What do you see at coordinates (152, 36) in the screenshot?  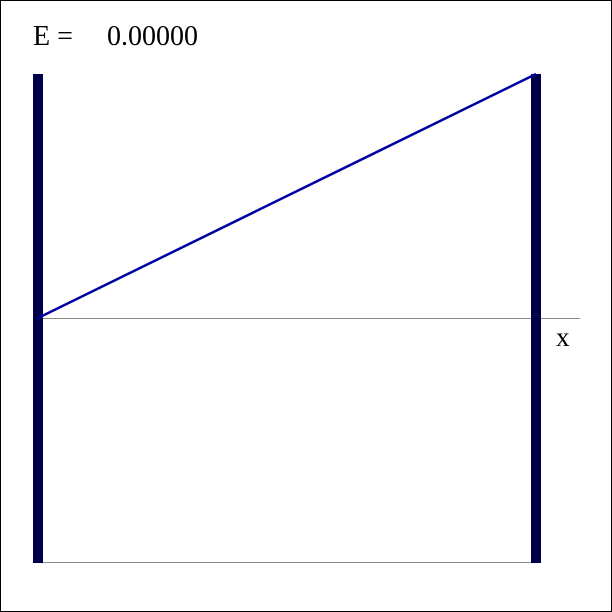 I see `energy-value: 0.00000` at bounding box center [152, 36].